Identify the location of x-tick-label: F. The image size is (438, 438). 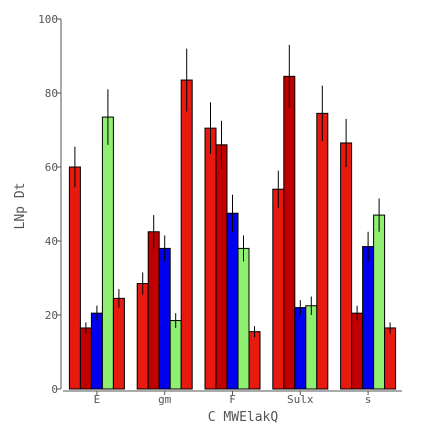
(232, 399).